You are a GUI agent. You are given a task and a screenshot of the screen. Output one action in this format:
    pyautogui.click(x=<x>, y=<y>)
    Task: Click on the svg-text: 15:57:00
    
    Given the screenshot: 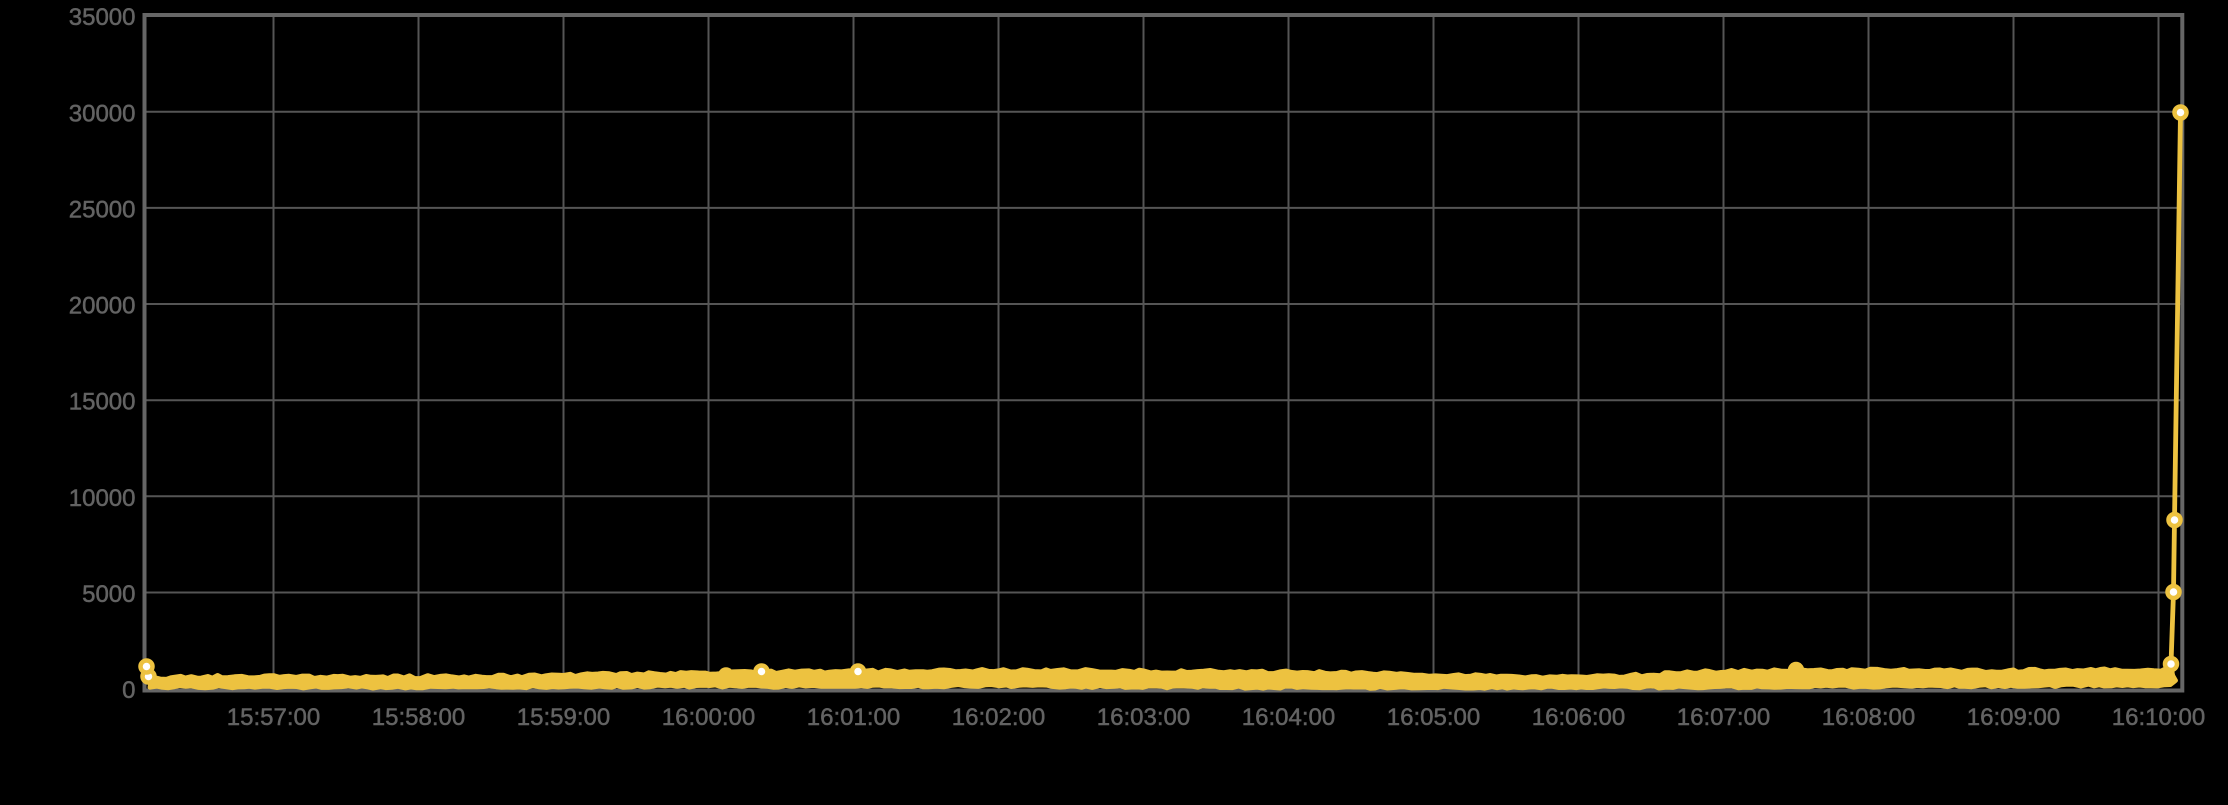 What is the action you would take?
    pyautogui.click(x=273, y=717)
    